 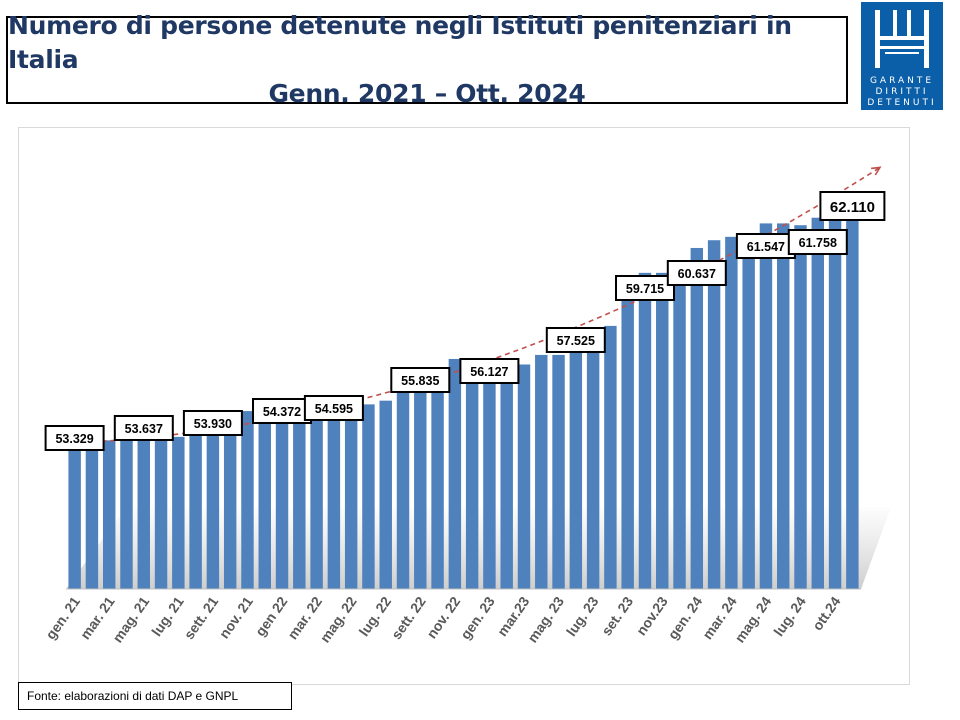 What do you see at coordinates (420, 380) in the screenshot?
I see `data-label-20: 55.835` at bounding box center [420, 380].